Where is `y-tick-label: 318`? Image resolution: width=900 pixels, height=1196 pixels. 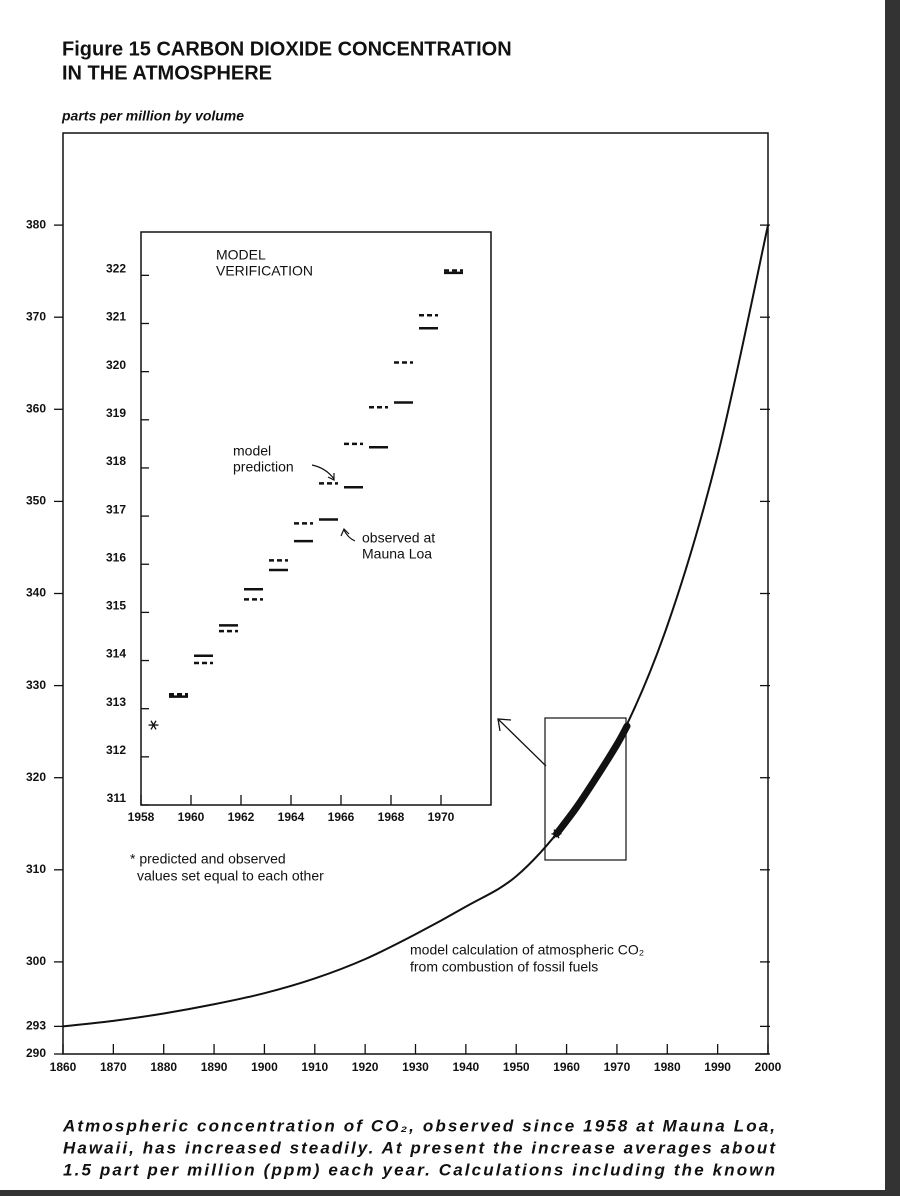
y-tick-label: 318 is located at coordinates (116, 461).